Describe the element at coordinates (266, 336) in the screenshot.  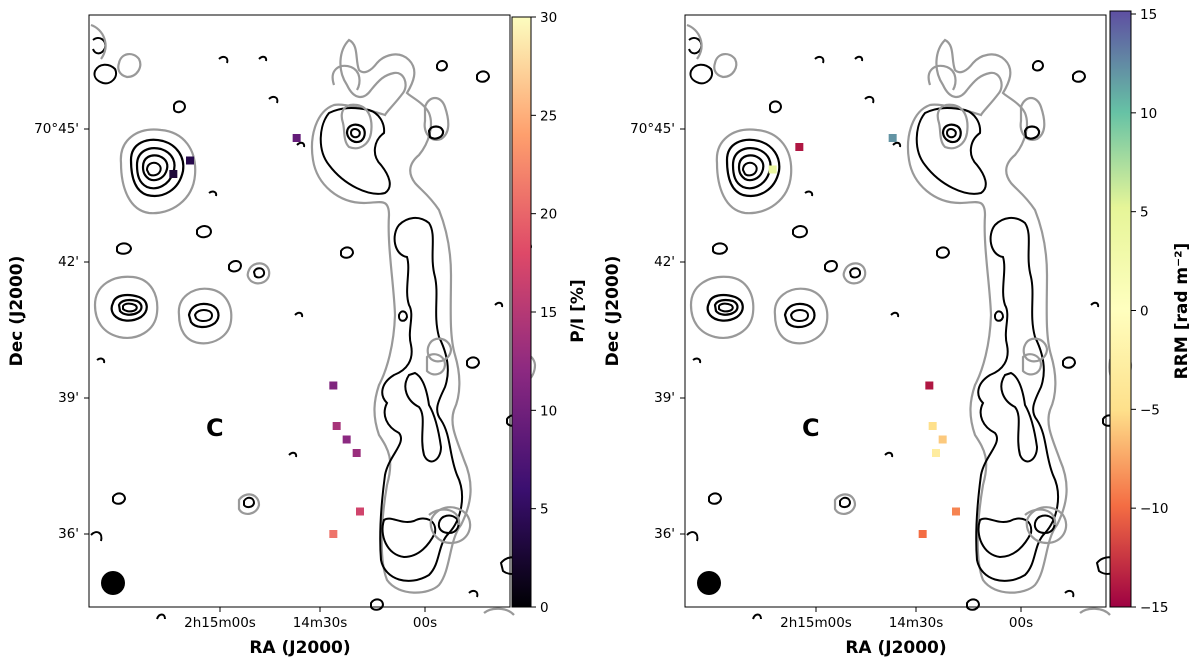
I see `polarization-pixels` at that location.